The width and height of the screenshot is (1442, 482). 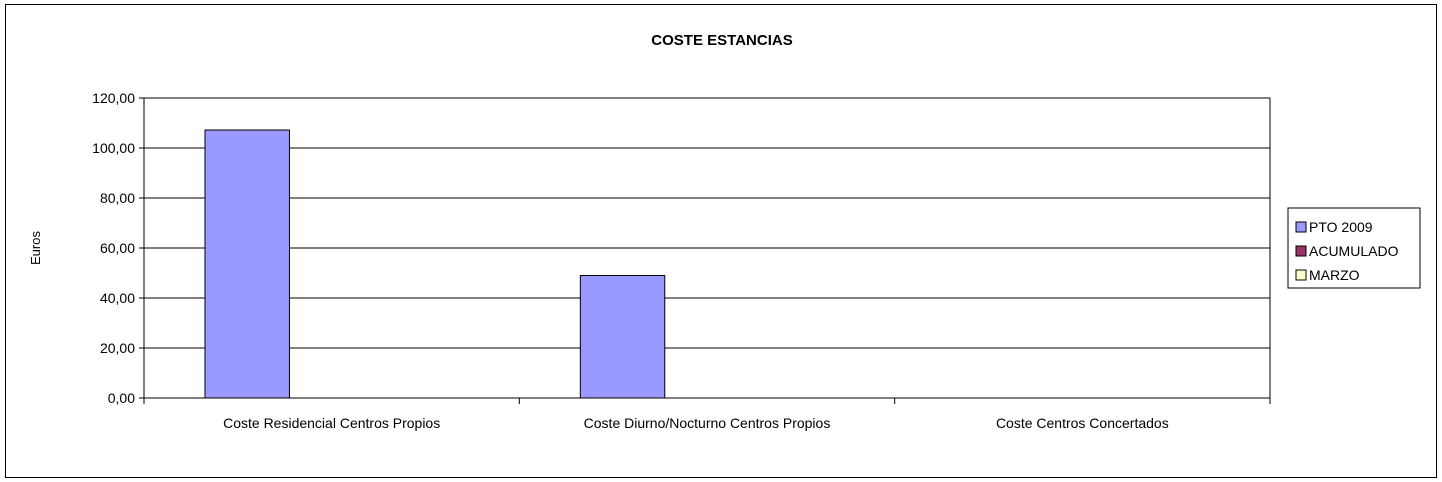 I want to click on x-tick-label: Coste Centros Concertados, so click(x=1082, y=423).